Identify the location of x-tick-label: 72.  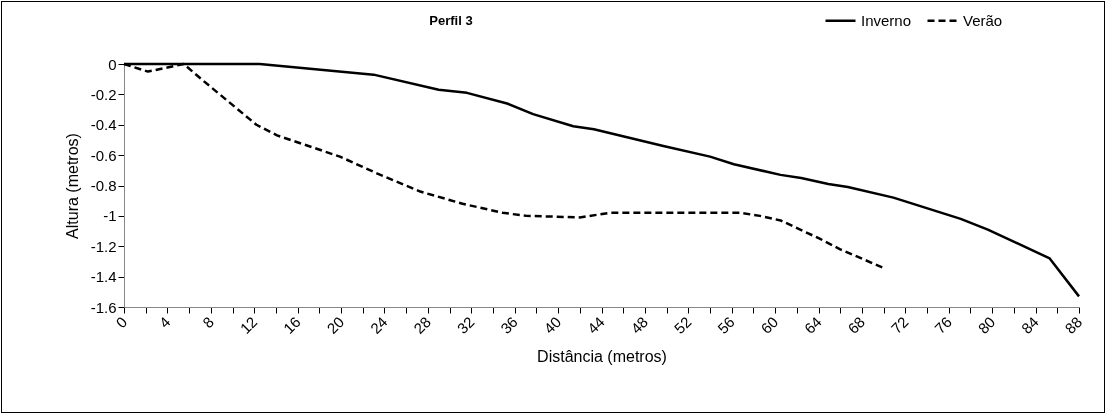
(899, 325).